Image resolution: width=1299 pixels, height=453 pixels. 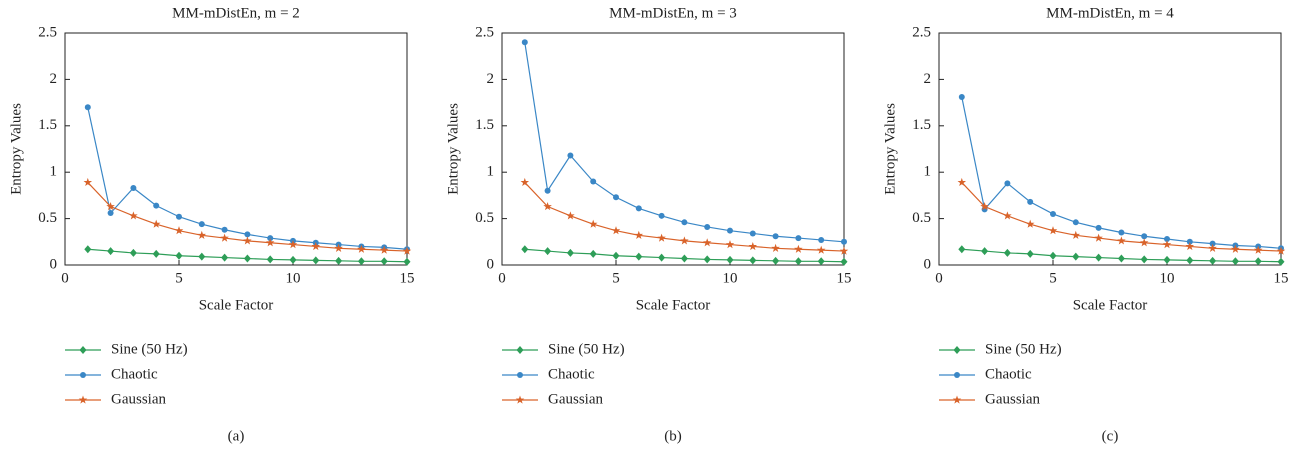 I want to click on legend-label: Chaotic, so click(x=1008, y=374).